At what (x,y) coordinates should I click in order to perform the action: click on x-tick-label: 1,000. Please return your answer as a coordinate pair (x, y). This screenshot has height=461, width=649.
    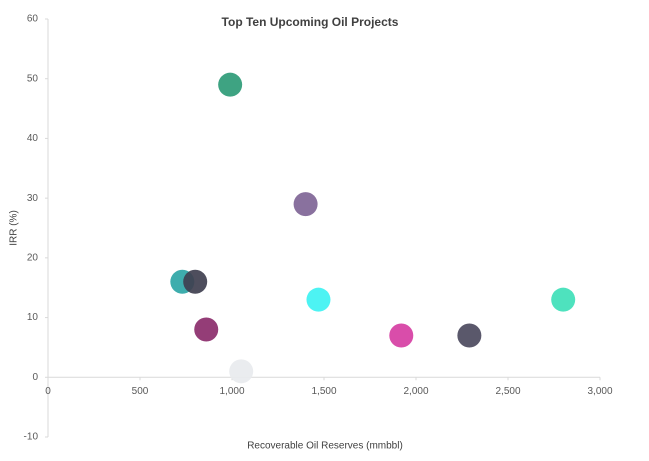
    Looking at the image, I should click on (231, 391).